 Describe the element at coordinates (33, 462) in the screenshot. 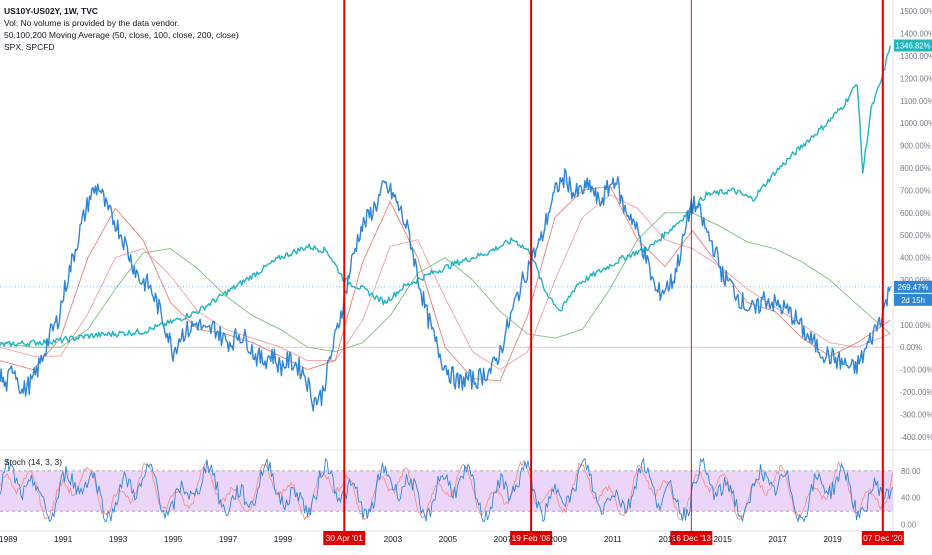

I see `stoch-title: Stoch (14, 3, 3)` at that location.